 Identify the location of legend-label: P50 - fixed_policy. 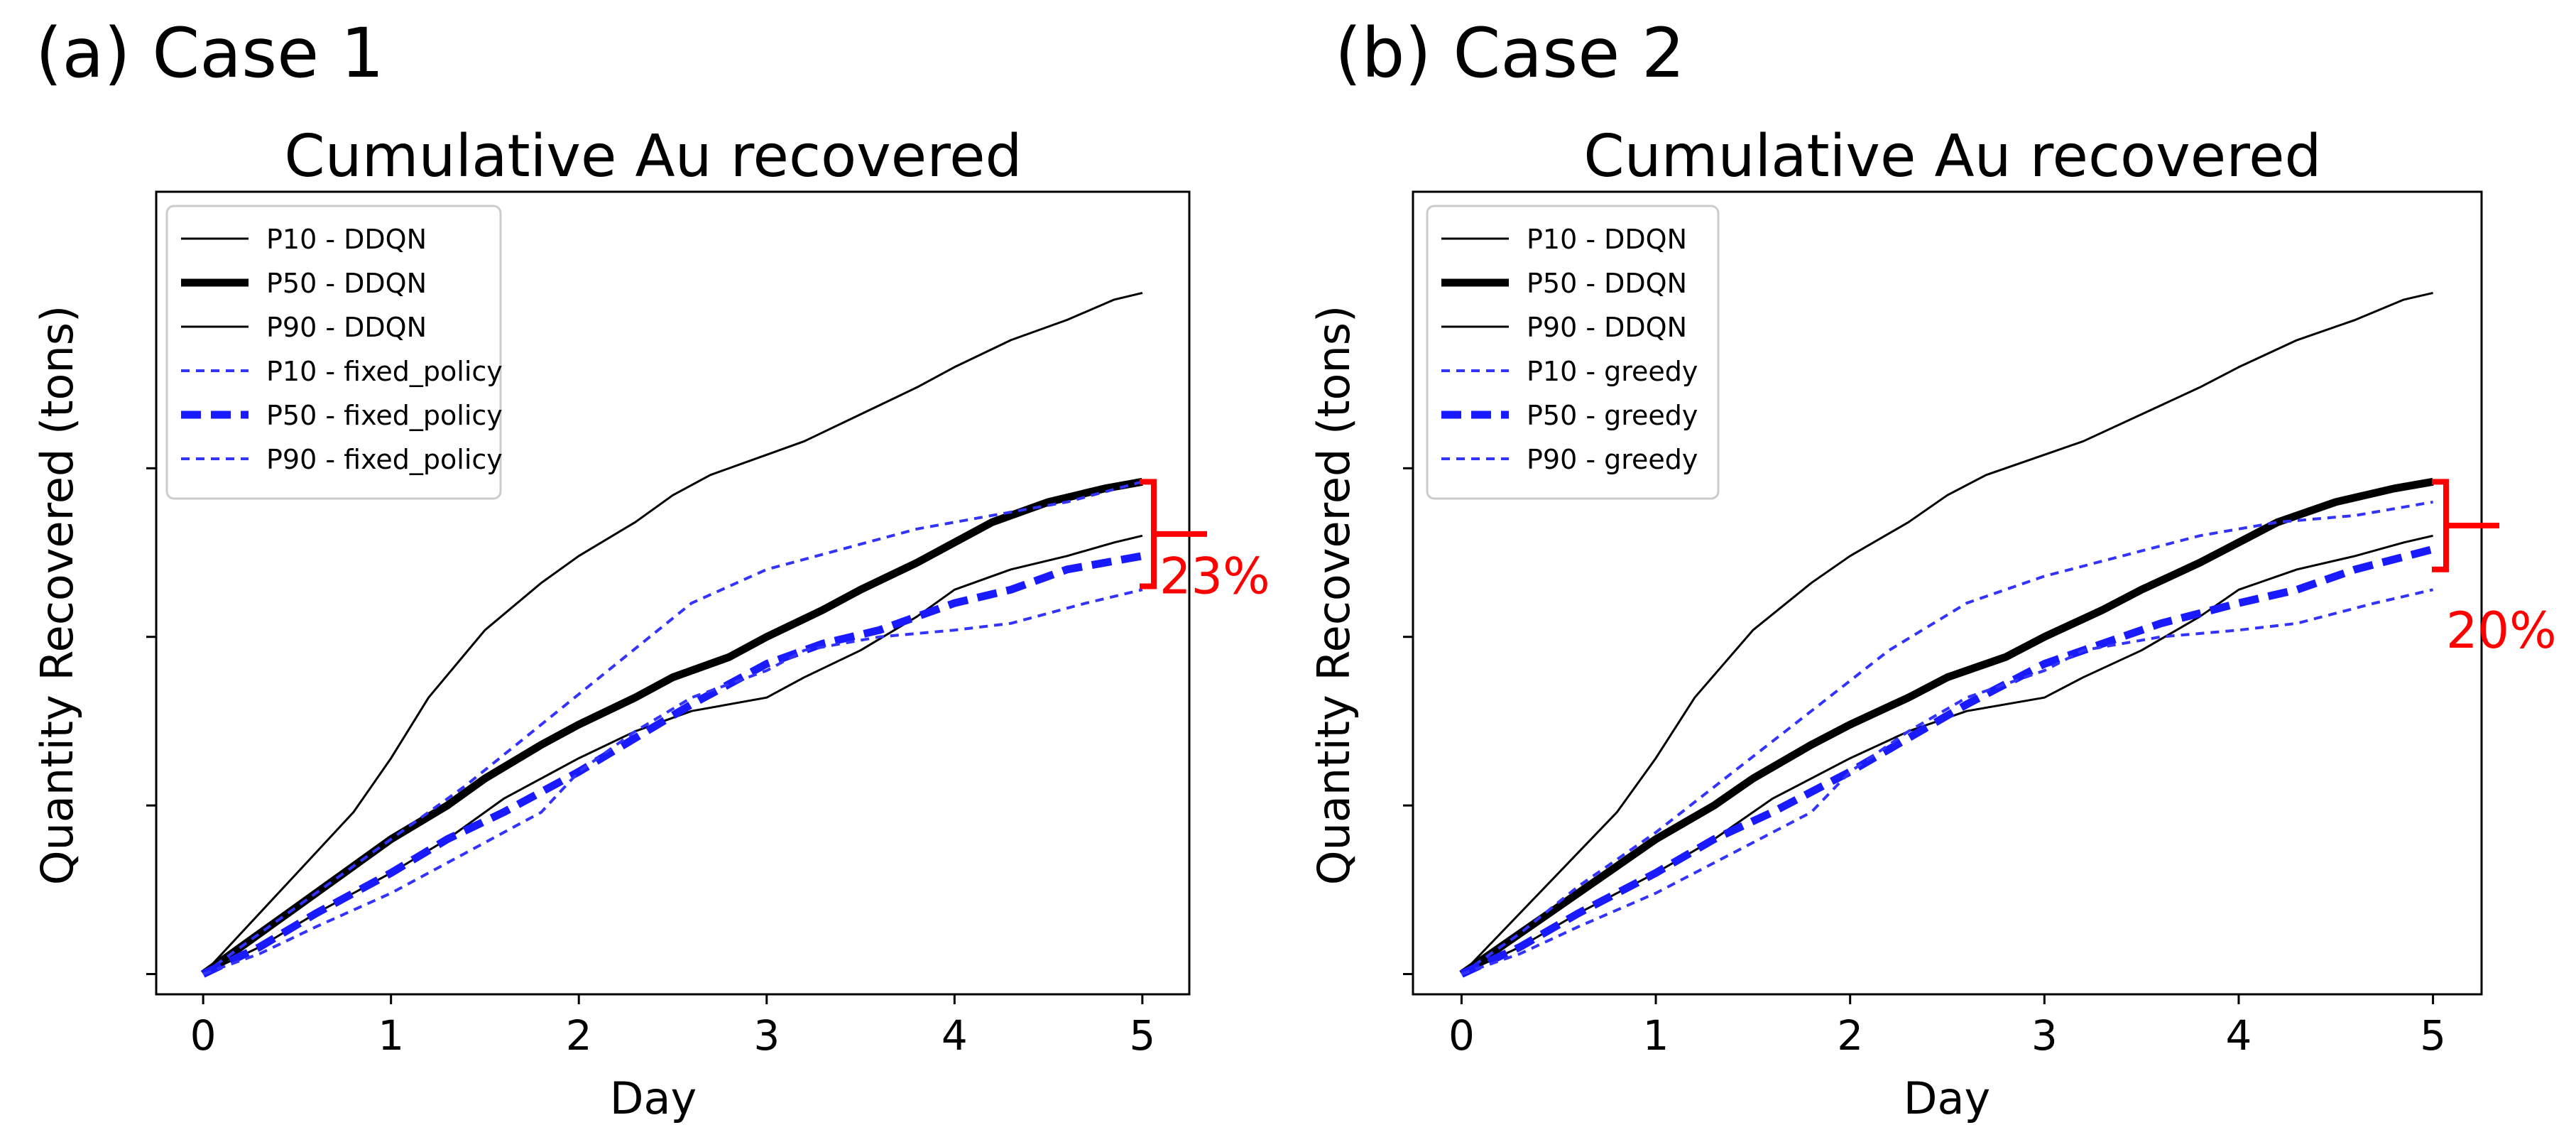
(384, 415).